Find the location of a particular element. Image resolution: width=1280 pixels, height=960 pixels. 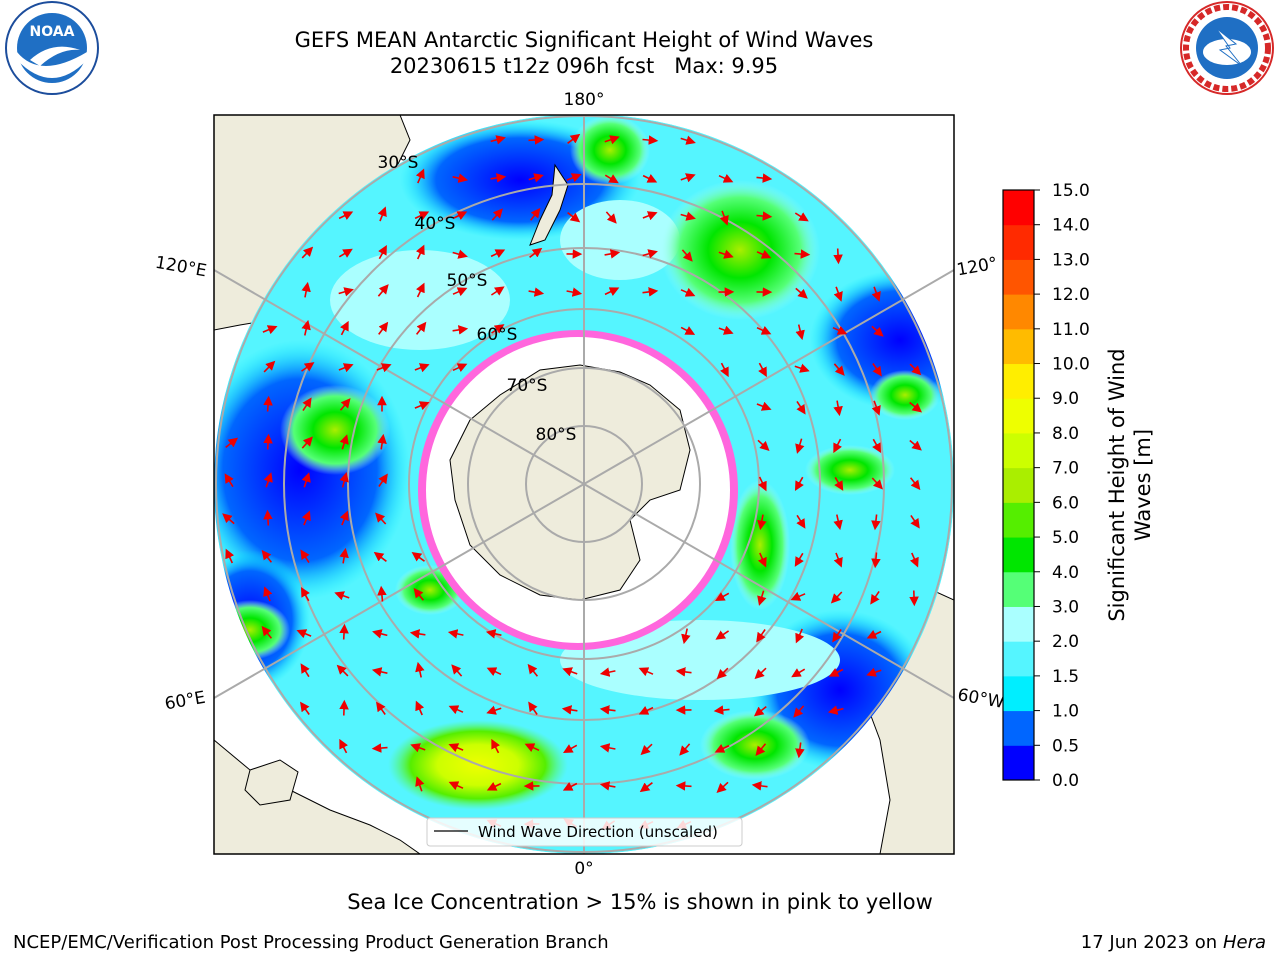

colorbar-tick-label: 11.0 is located at coordinates (1071, 330).